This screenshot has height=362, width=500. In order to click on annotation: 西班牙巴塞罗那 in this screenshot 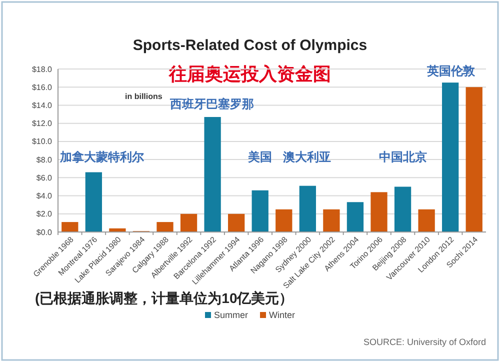, I will do `click(211, 104)`.